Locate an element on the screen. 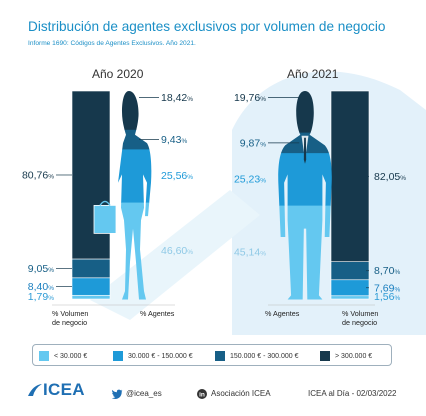 This screenshot has width=426, height=416. agentes-value-label: 18,42% is located at coordinates (177, 98).